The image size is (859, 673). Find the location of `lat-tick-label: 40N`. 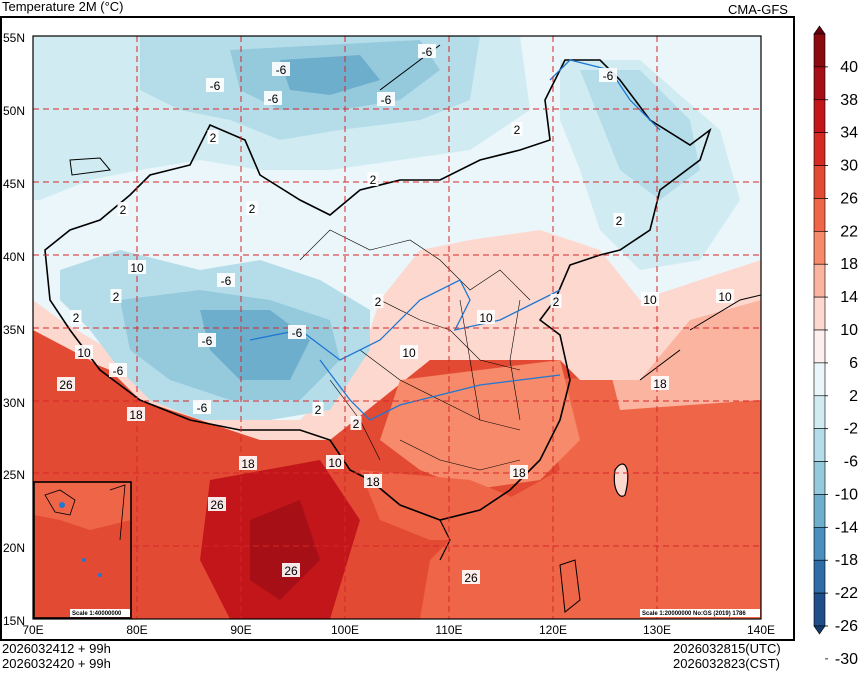

lat-tick-label: 40N is located at coordinates (14, 257).